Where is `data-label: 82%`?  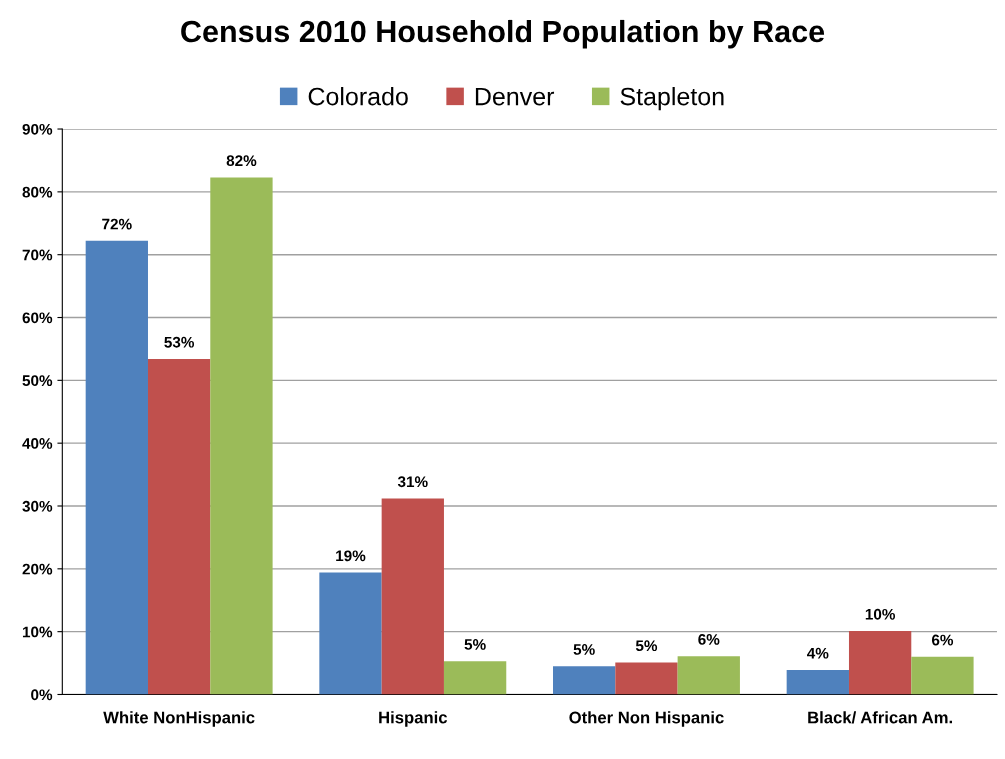 data-label: 82% is located at coordinates (241, 161).